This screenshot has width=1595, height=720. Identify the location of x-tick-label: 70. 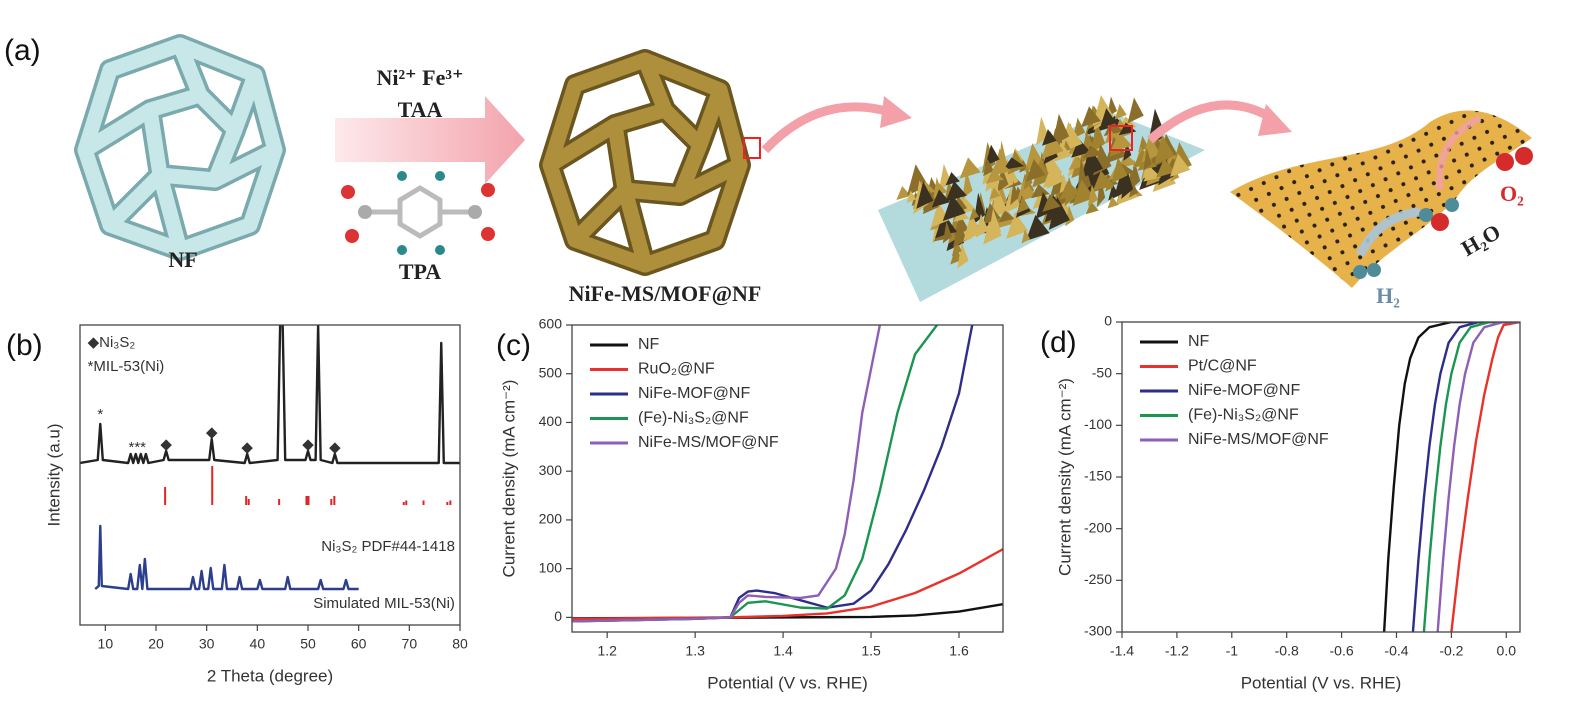
(410, 644).